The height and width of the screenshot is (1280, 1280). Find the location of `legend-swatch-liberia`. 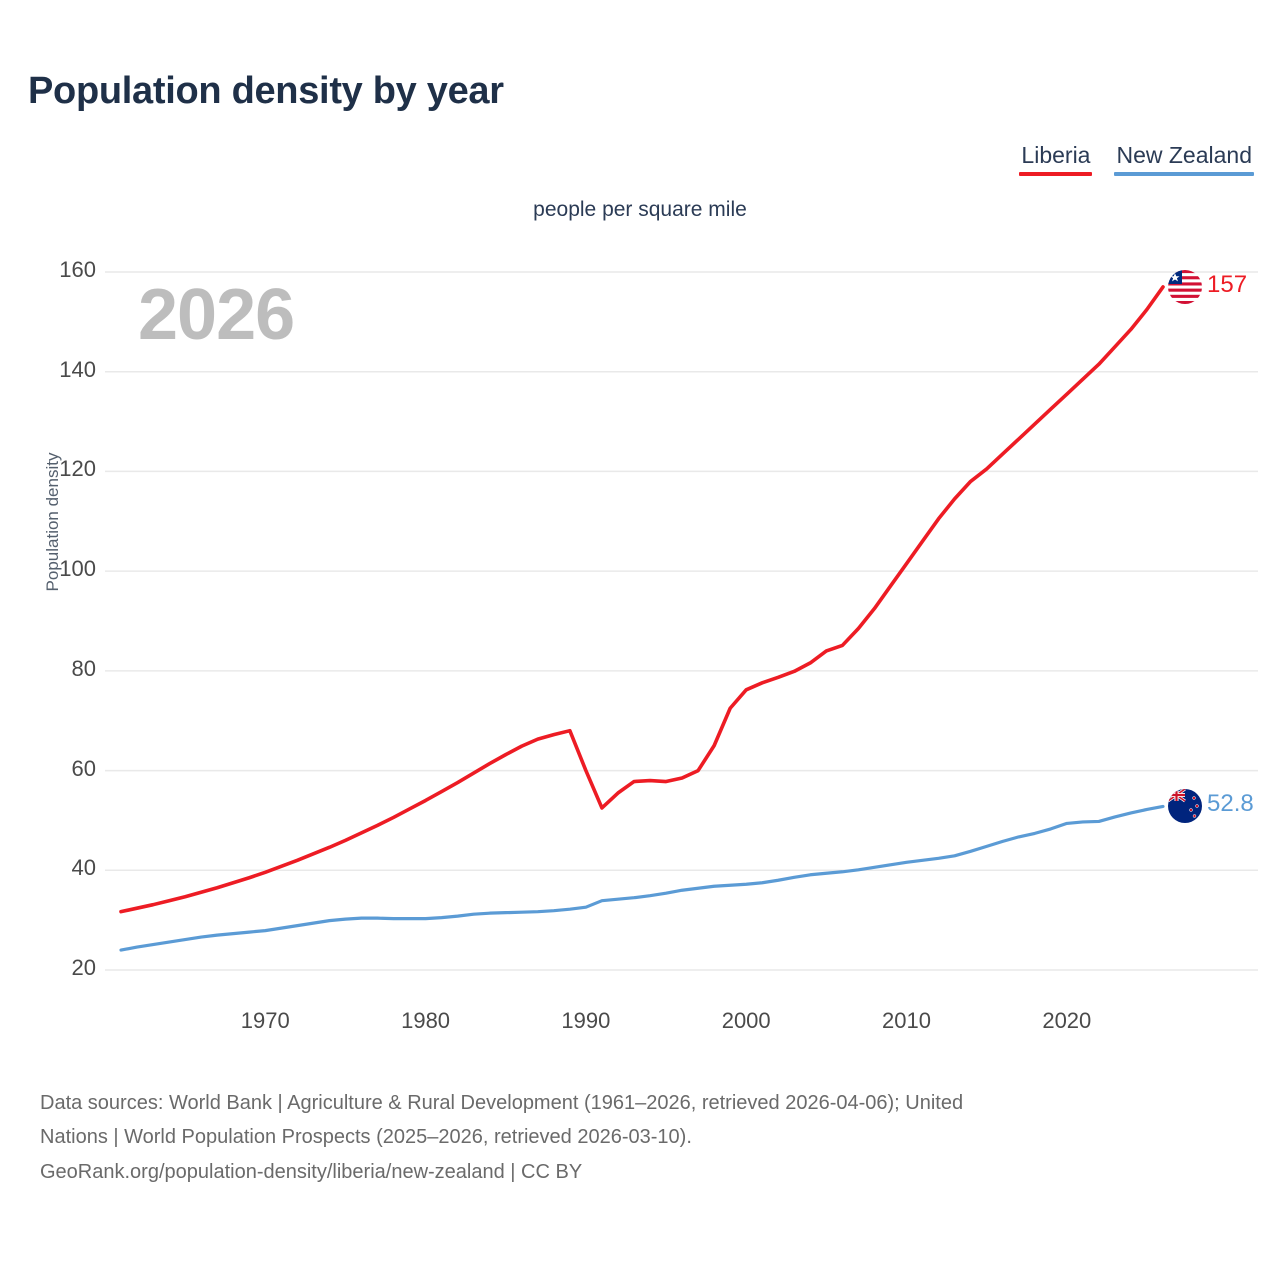

legend-swatch-liberia is located at coordinates (1056, 174).